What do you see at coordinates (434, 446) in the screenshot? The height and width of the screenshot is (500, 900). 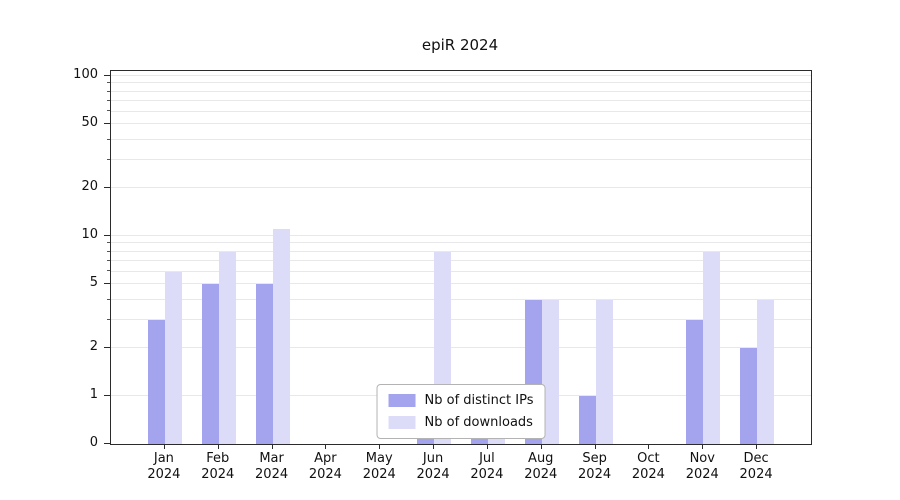 I see `x-tick-mark-jun-2024` at bounding box center [434, 446].